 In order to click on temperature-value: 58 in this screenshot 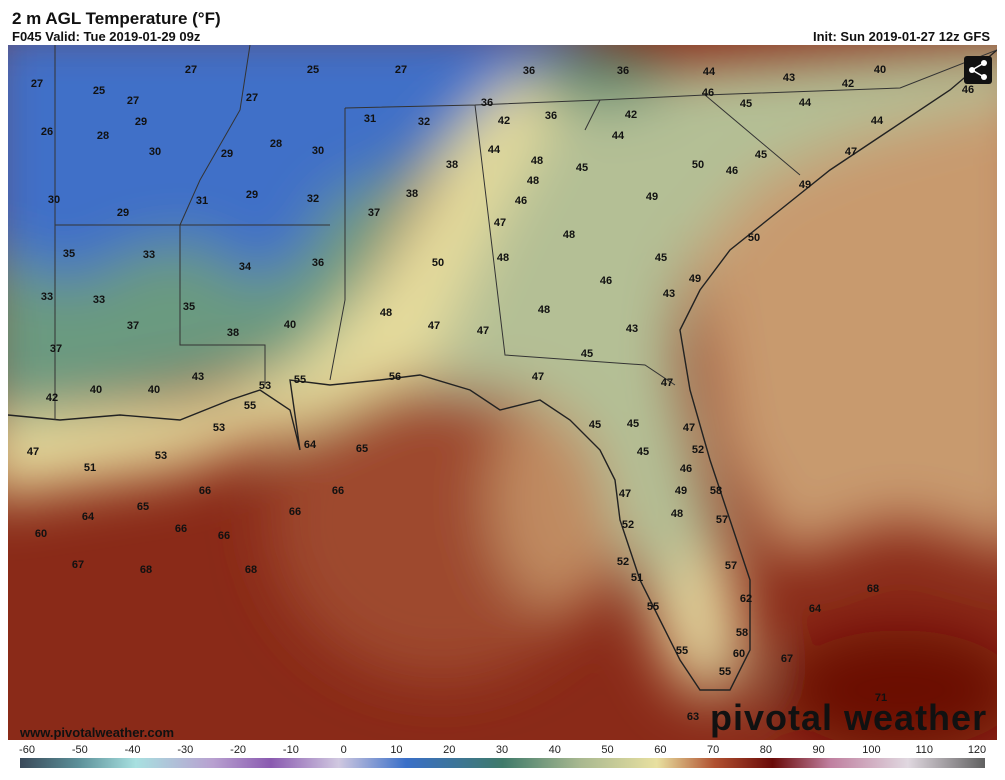, I will do `click(742, 633)`.